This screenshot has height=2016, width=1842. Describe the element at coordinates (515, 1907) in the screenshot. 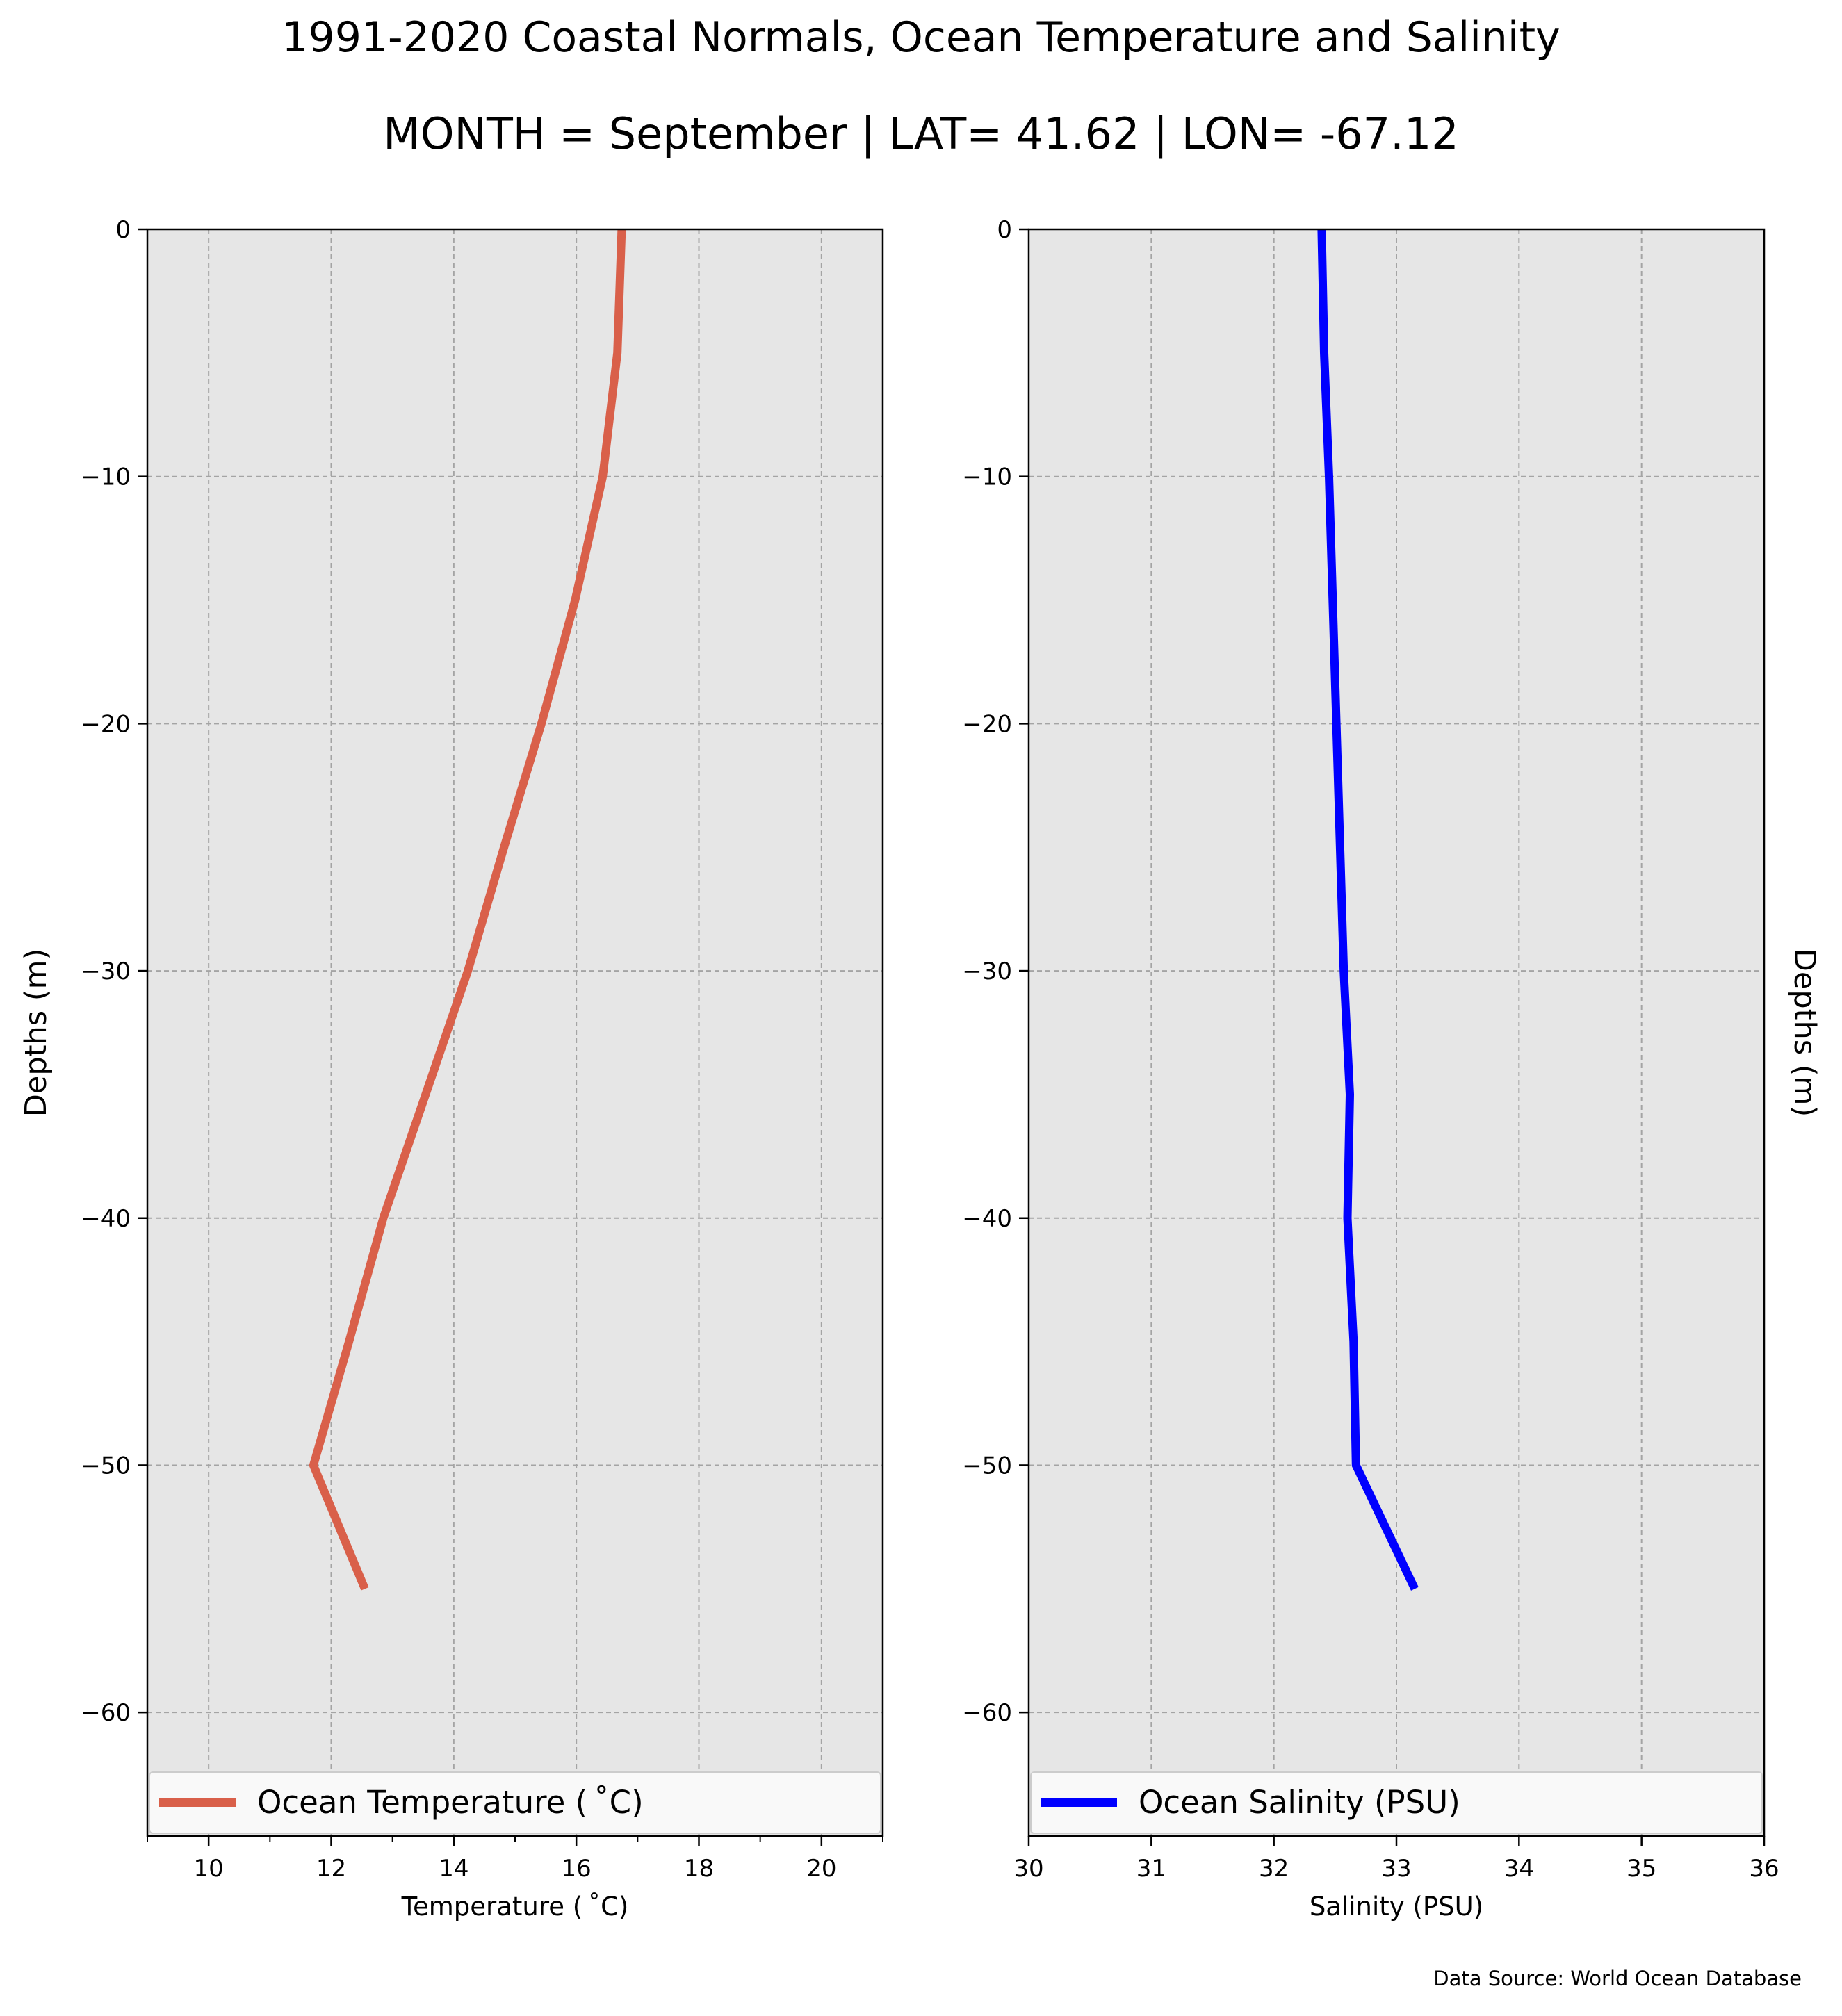

I see `x-axis-label: Temperature ( ˚C)` at that location.